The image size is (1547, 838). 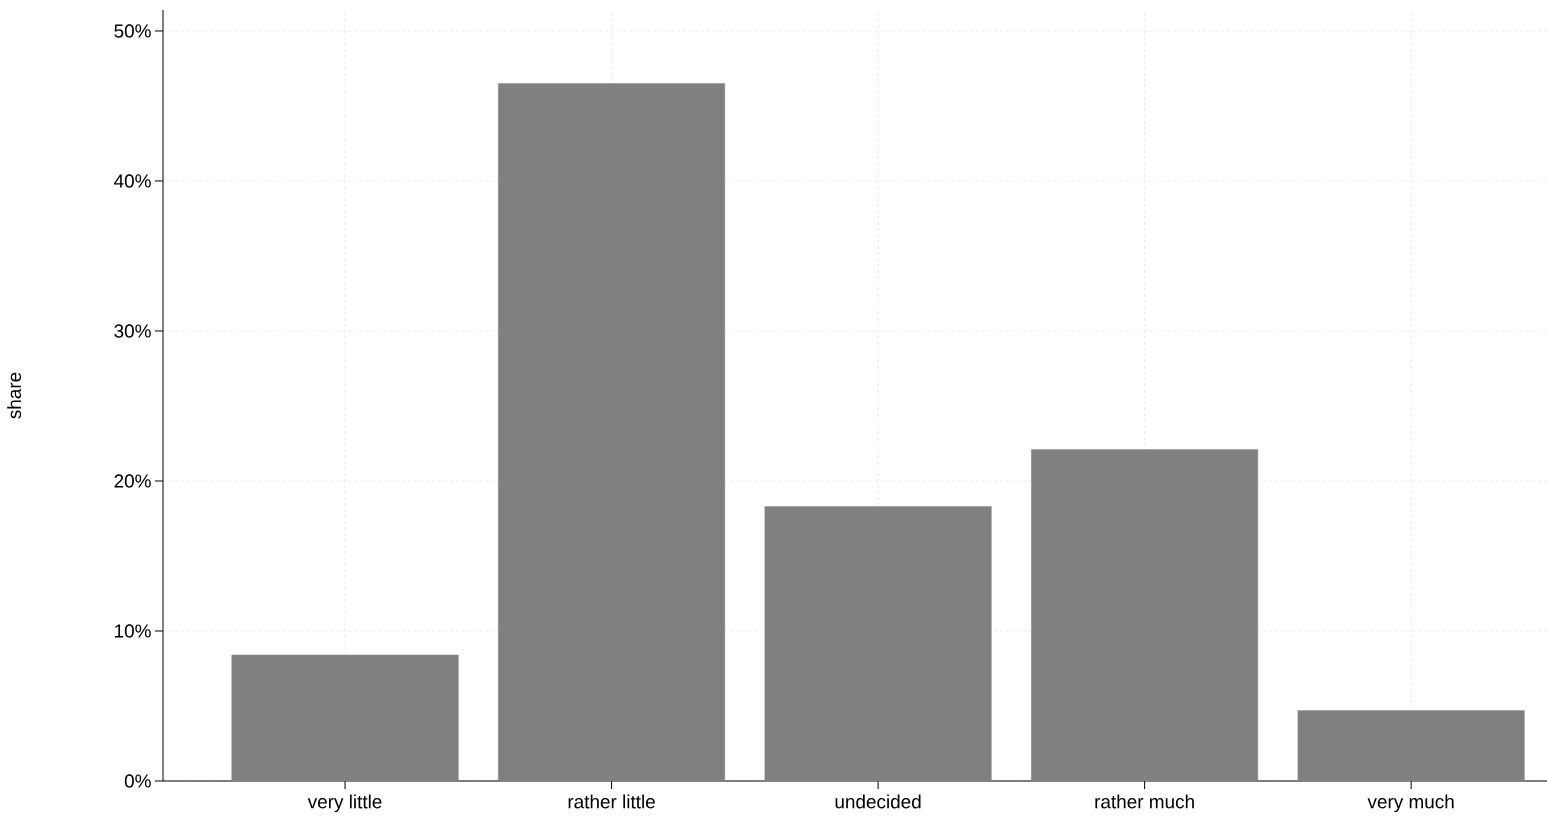 What do you see at coordinates (14, 395) in the screenshot?
I see `y-axis-title: share` at bounding box center [14, 395].